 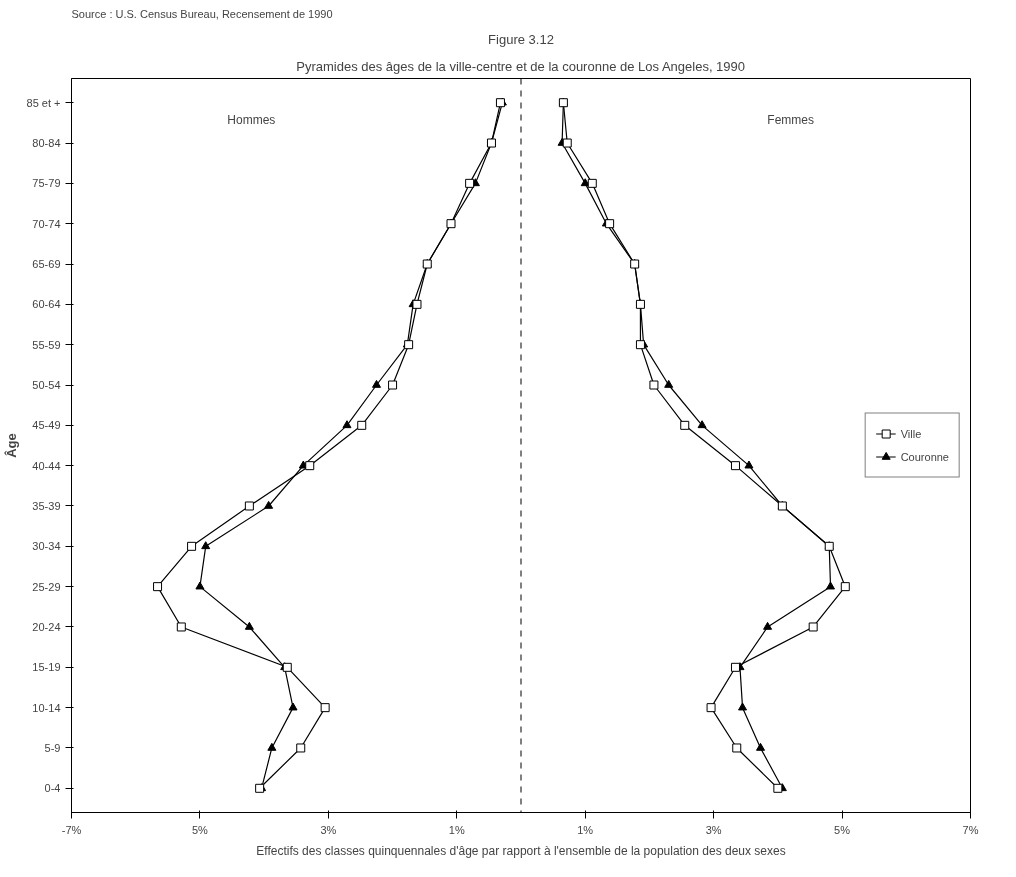 What do you see at coordinates (46, 425) in the screenshot?
I see `y-tick-label: 45-49` at bounding box center [46, 425].